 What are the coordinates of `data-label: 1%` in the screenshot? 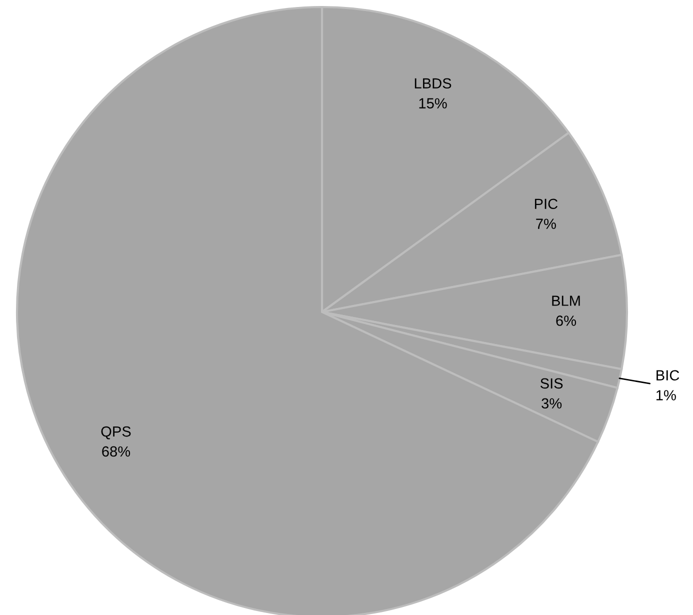 It's located at (666, 395).